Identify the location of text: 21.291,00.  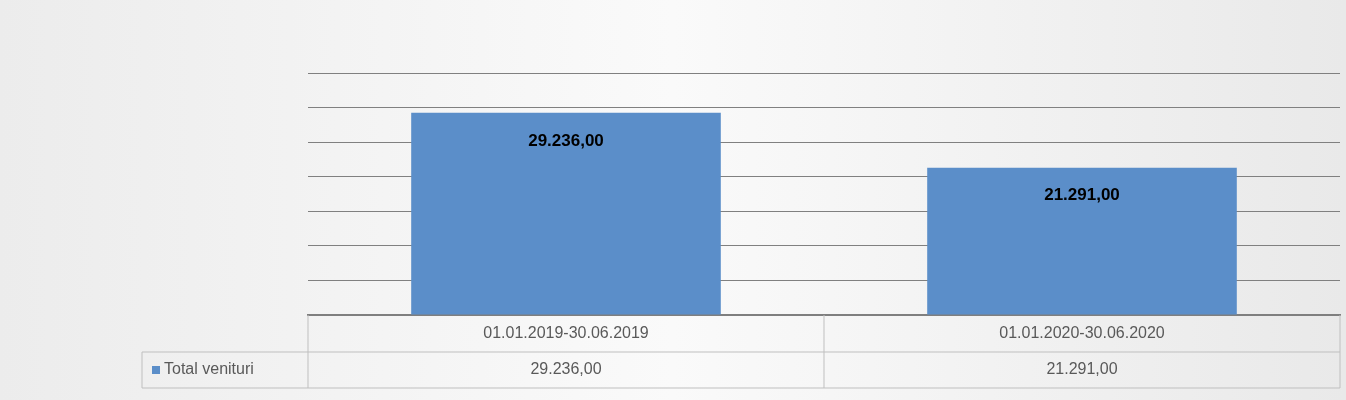
(1082, 195).